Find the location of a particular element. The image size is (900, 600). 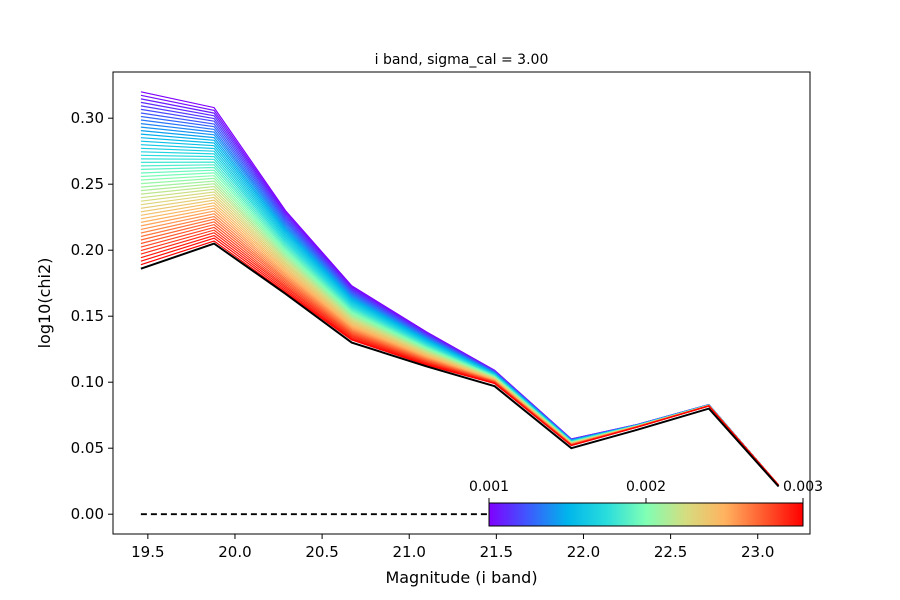

colorbar is located at coordinates (646, 514).